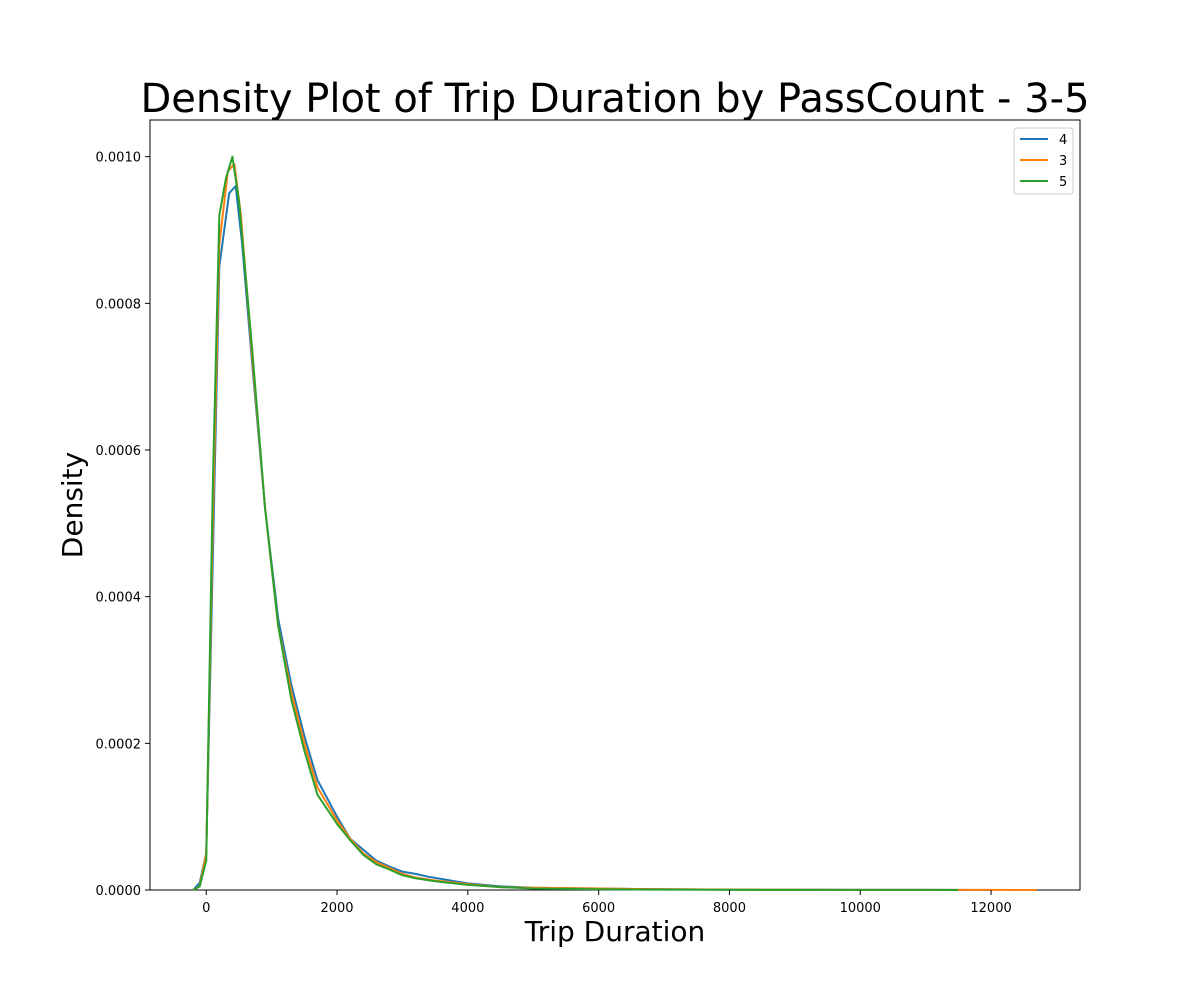  I want to click on x-tick-label: 6000, so click(598, 908).